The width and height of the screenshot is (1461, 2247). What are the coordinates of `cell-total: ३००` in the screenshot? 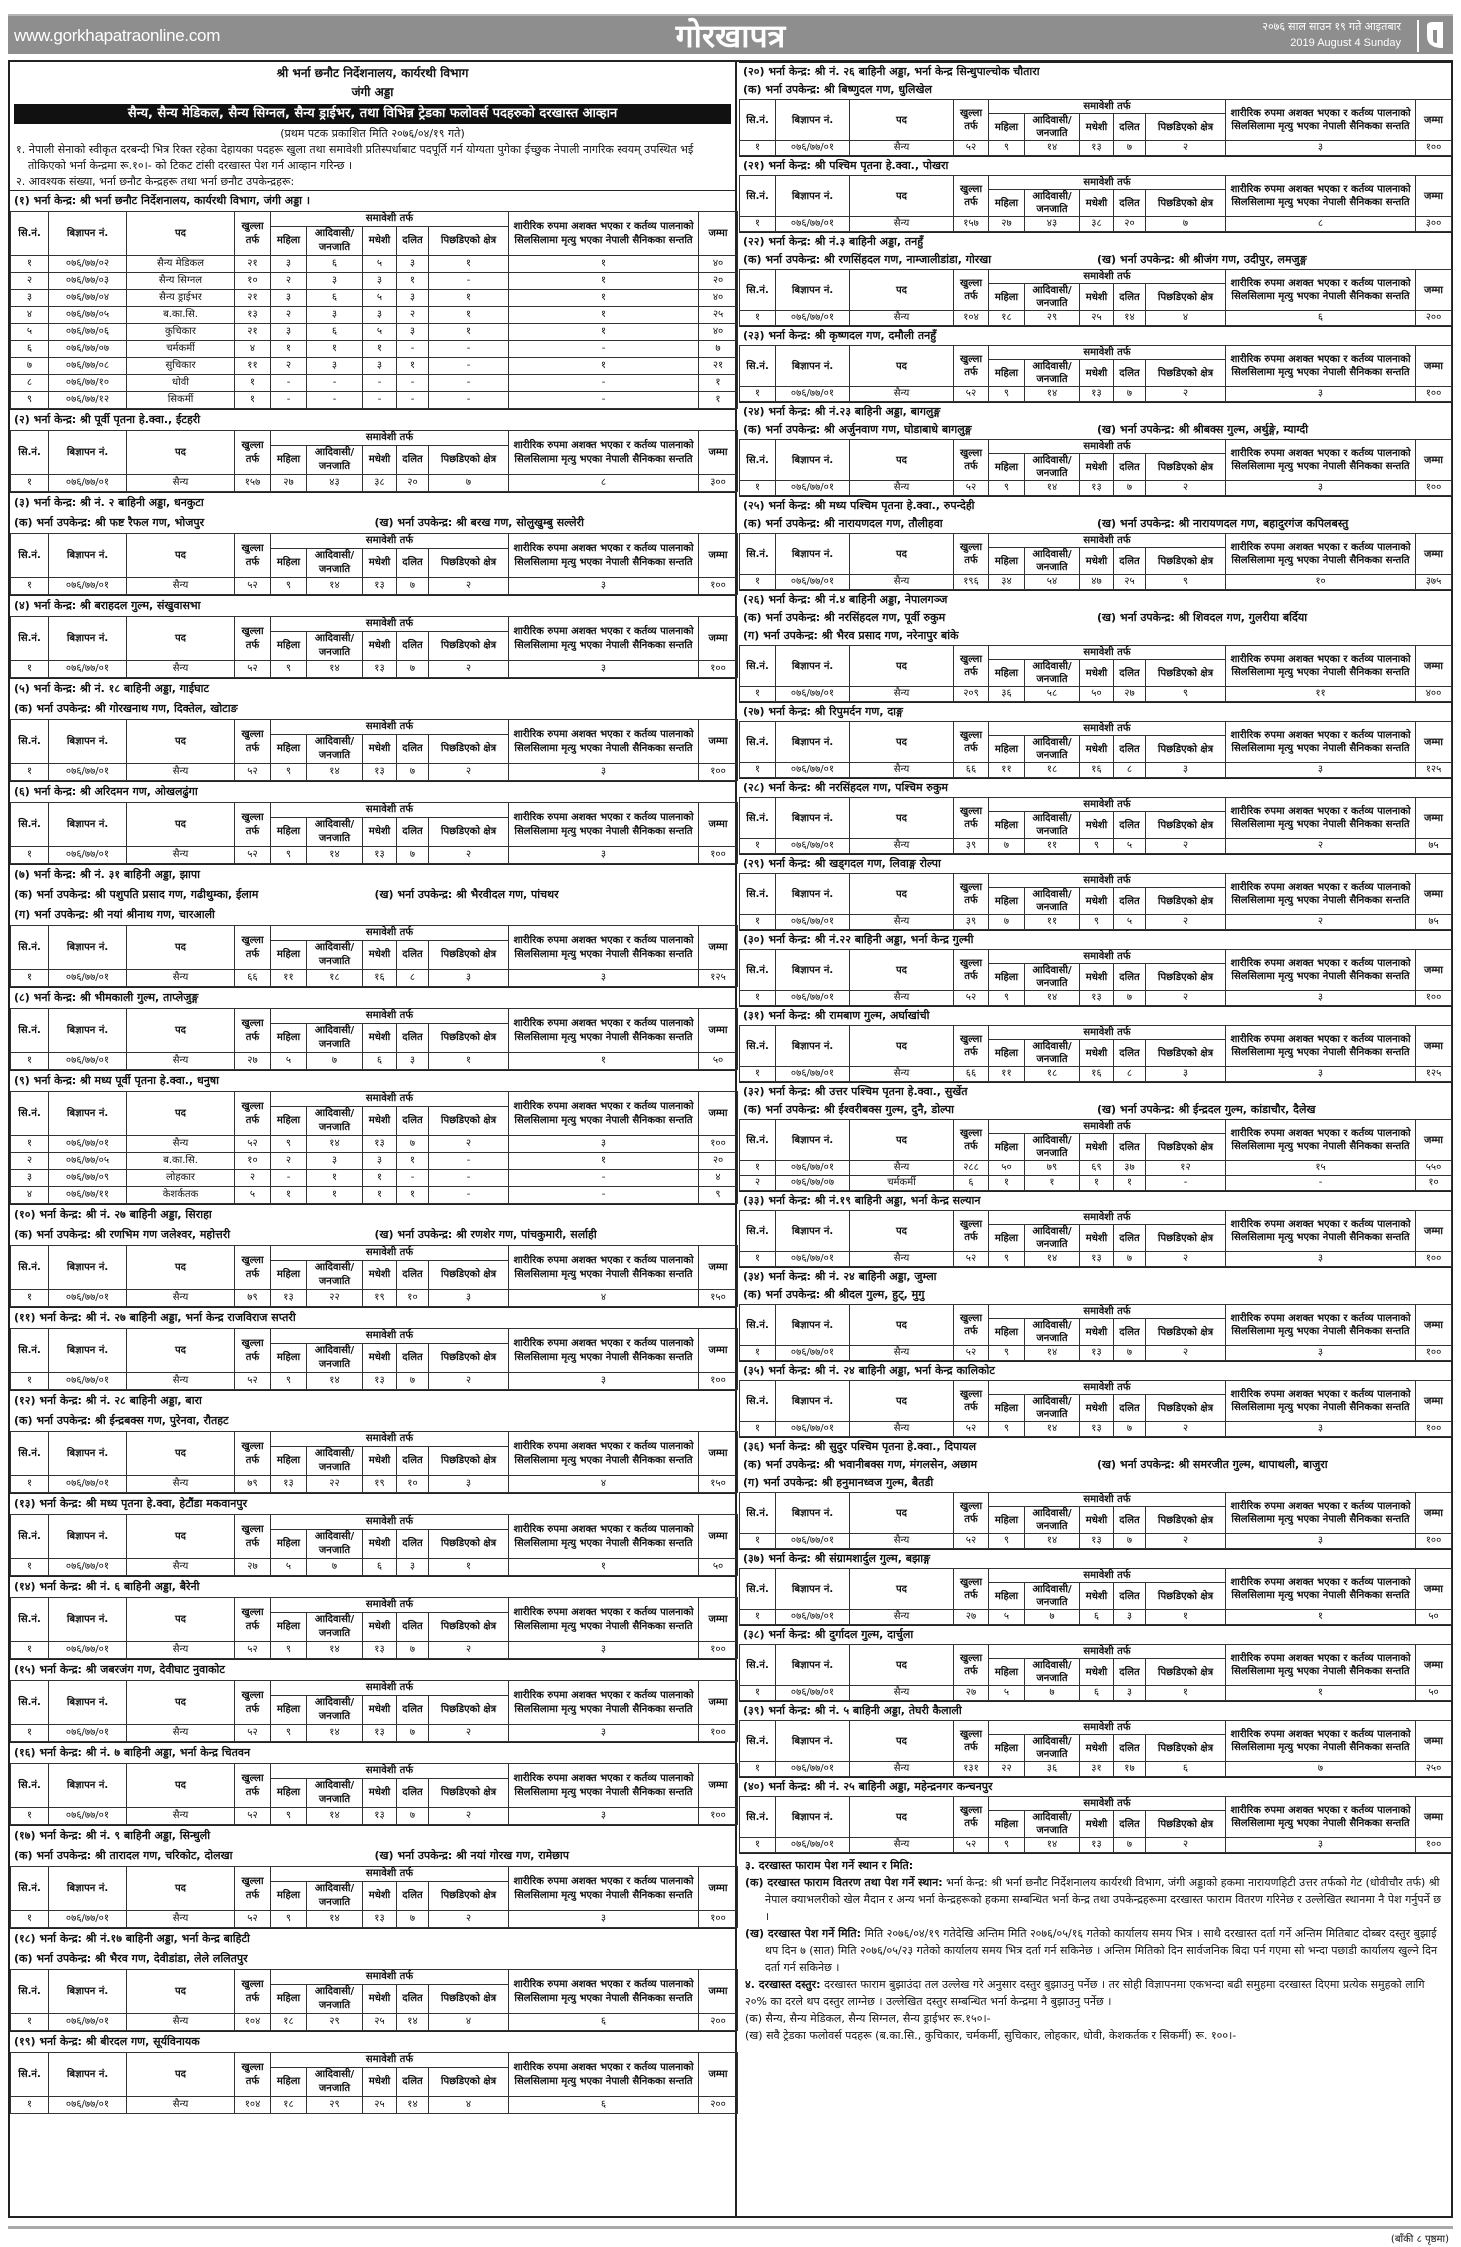 It's located at (718, 483).